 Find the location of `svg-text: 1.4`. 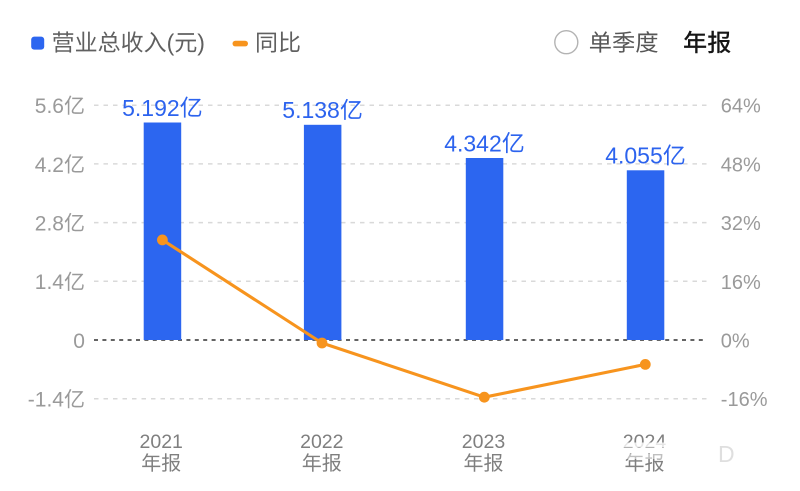

svg-text: 1.4 is located at coordinates (50, 282).